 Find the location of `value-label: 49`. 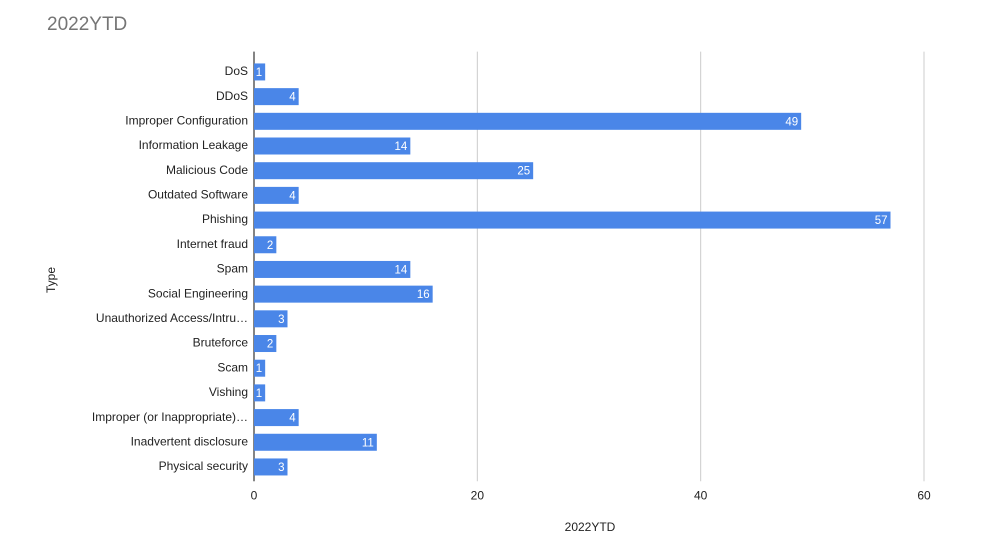

value-label: 49 is located at coordinates (791, 122).